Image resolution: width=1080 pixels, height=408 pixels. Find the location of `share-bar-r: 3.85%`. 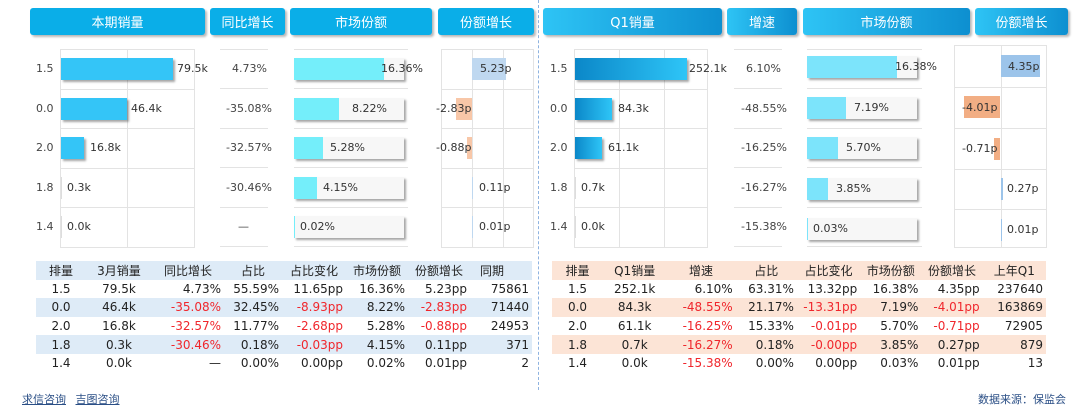

share-bar-r: 3.85% is located at coordinates (862, 189).